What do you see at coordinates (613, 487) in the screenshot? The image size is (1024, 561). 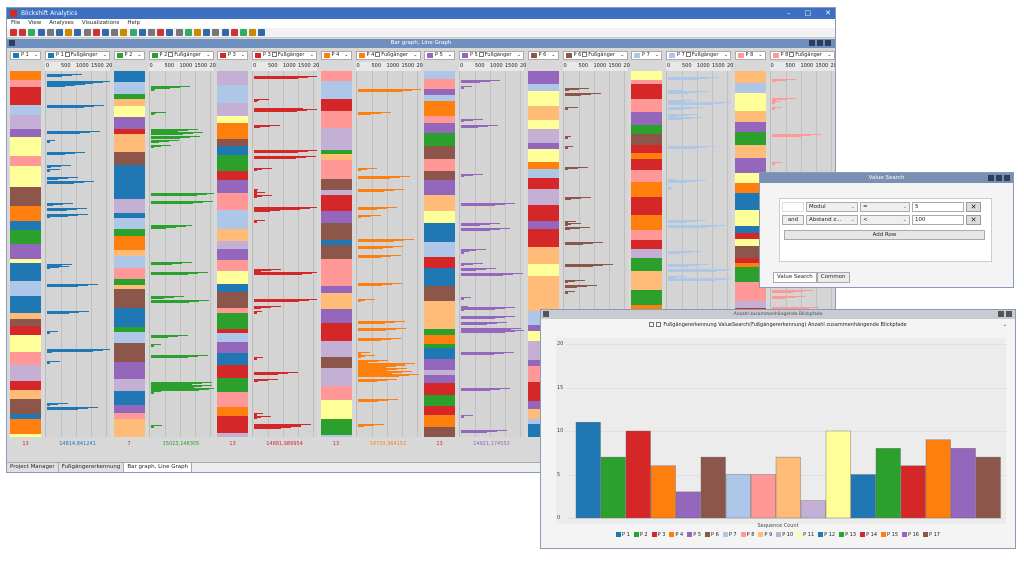 I see `bar-p2` at bounding box center [613, 487].